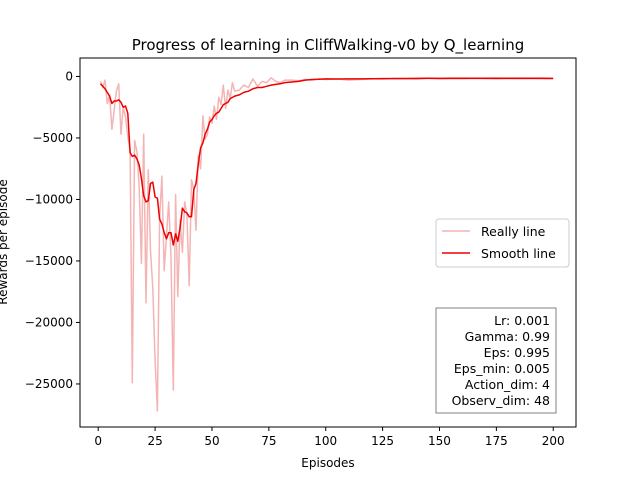 This screenshot has width=640, height=480. I want to click on legend-label-smooth-line: Smooth line, so click(518, 253).